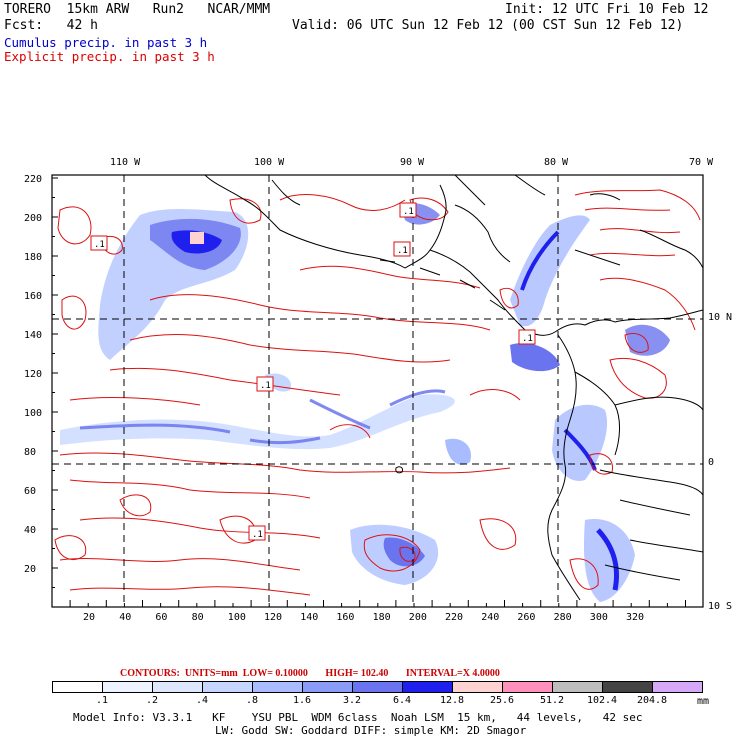 This screenshot has height=740, width=740. I want to click on x-tick-label: 220, so click(454, 617).